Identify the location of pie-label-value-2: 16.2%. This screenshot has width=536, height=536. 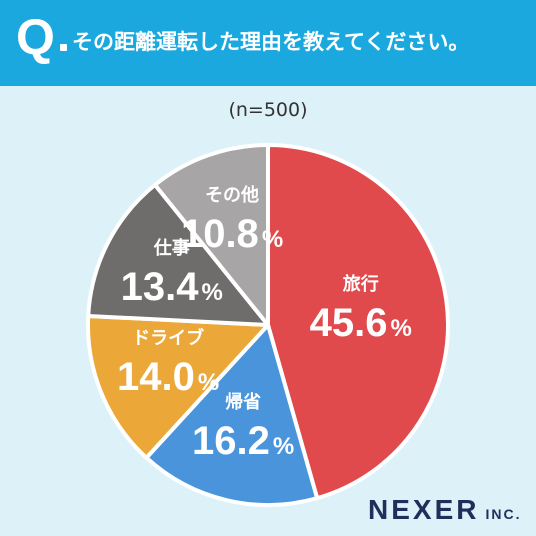
(243, 441).